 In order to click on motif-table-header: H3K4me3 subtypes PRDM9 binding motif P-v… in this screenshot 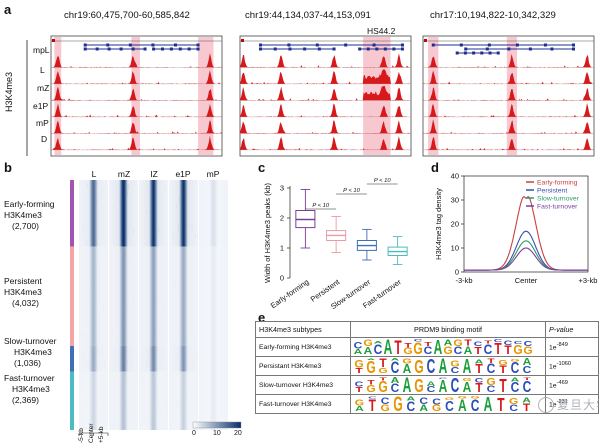, I will do `click(427, 329)`.